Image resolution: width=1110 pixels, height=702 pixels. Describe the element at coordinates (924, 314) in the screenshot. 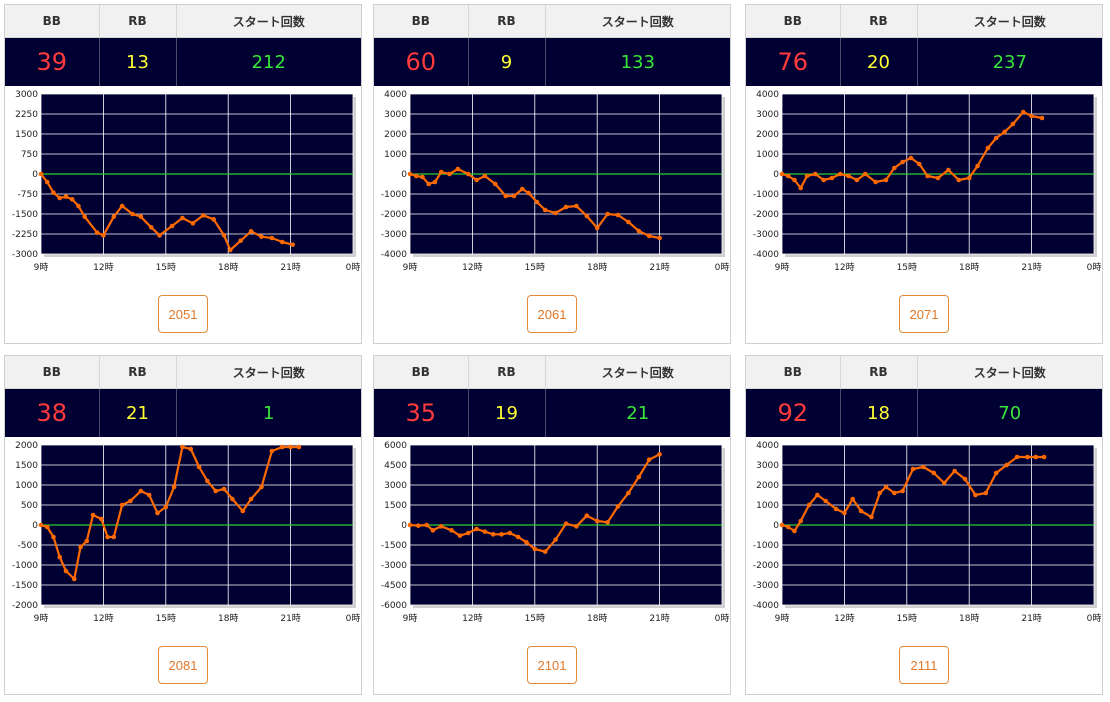

I see `machine-number-button: 2071` at that location.